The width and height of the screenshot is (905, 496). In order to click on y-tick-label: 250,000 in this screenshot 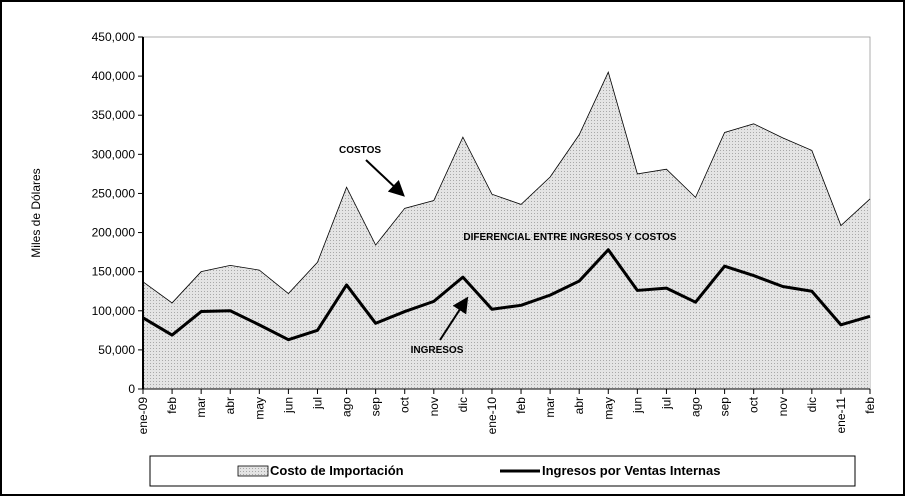, I will do `click(114, 193)`.